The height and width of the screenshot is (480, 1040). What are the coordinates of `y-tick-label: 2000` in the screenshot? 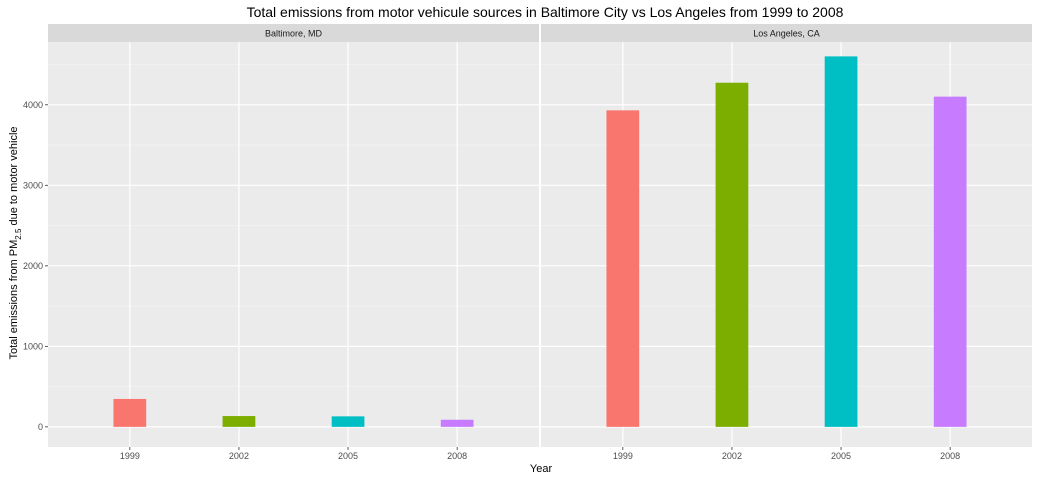 It's located at (33, 266).